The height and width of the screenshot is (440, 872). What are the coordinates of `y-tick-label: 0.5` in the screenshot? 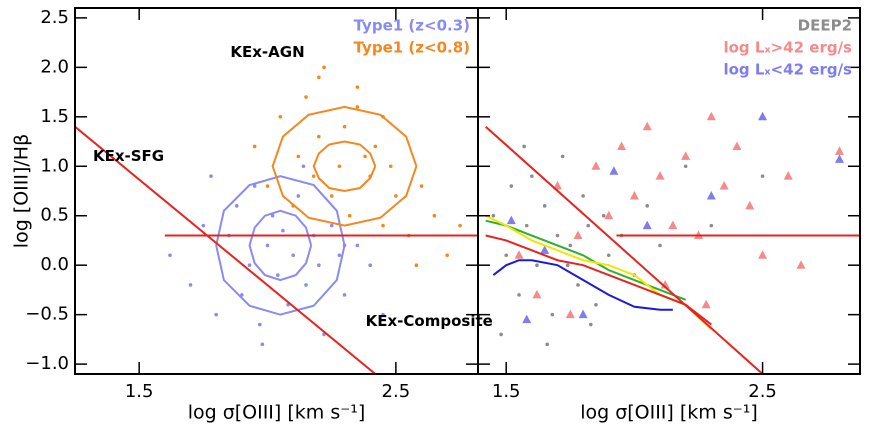 It's located at (54, 215).